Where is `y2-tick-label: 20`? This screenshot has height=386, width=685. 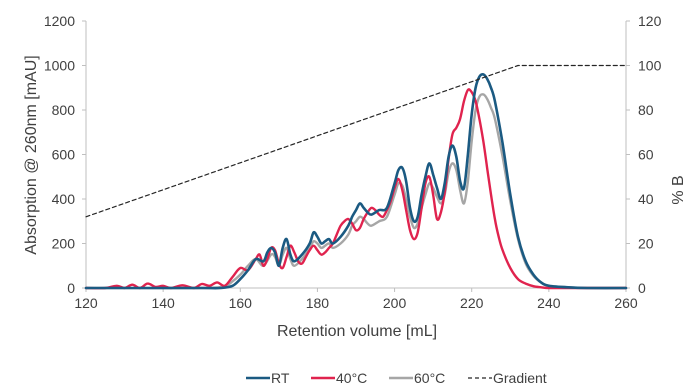
y2-tick-label: 20 is located at coordinates (646, 244).